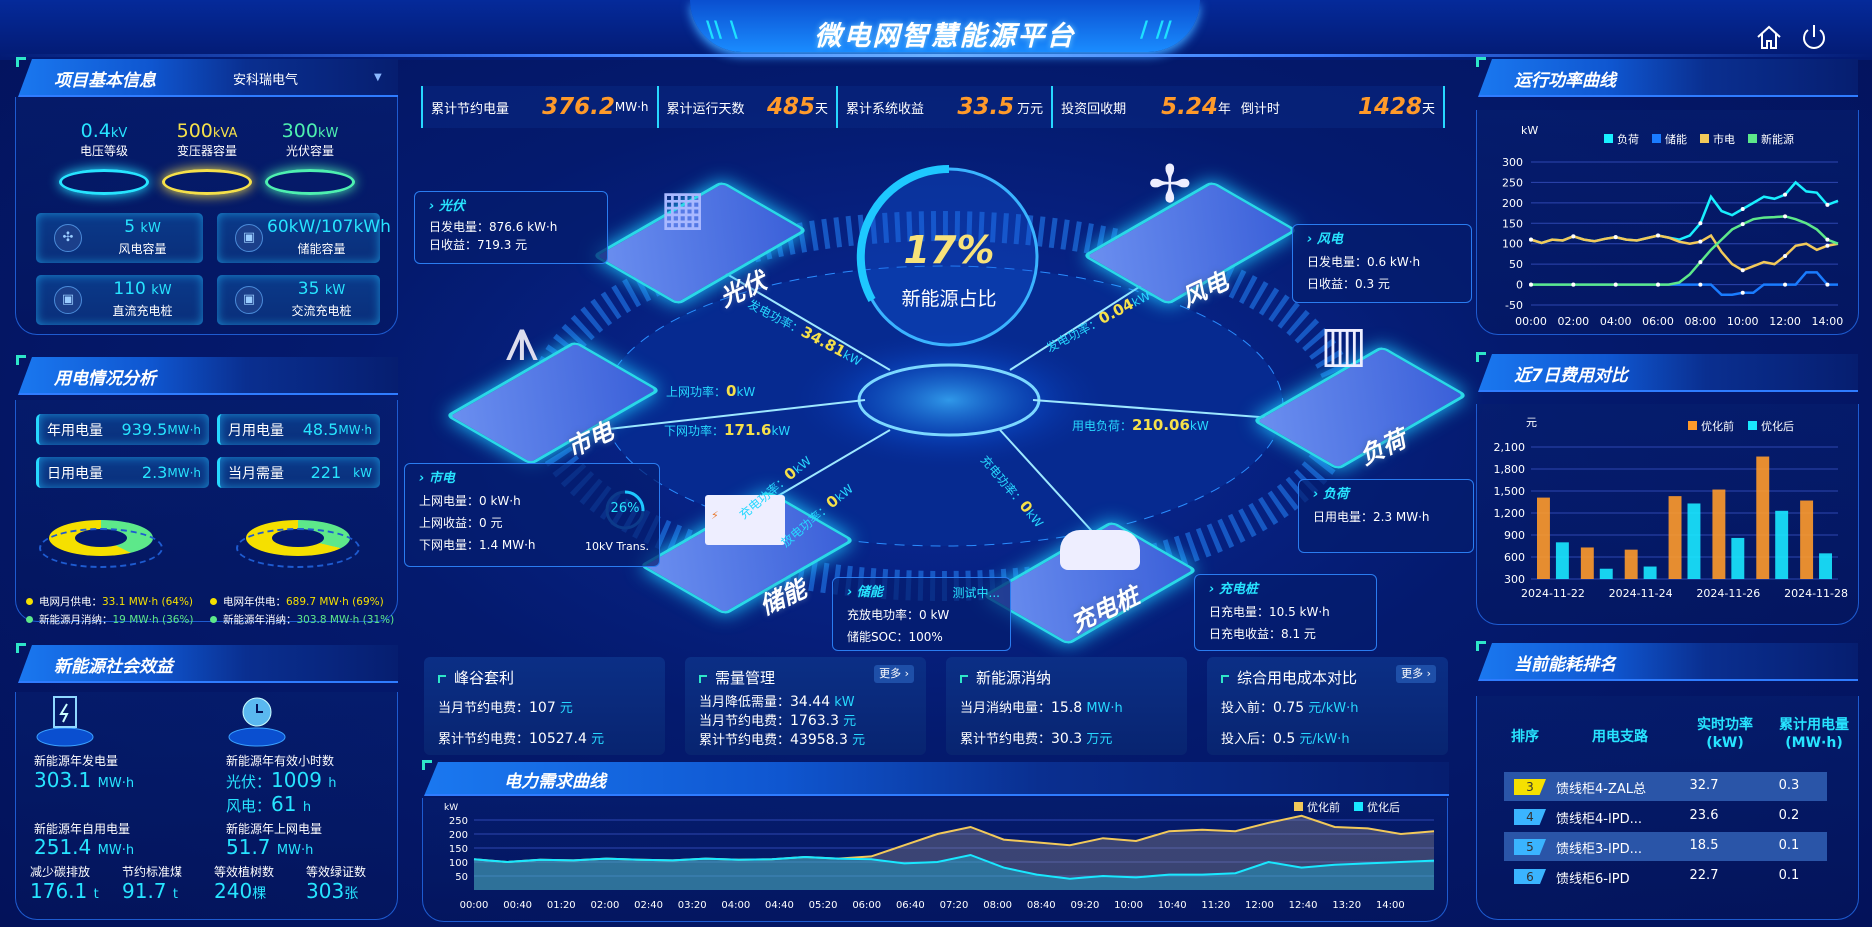  Describe the element at coordinates (310, 131) in the screenshot. I see `pedestal-value: 300kW` at that location.